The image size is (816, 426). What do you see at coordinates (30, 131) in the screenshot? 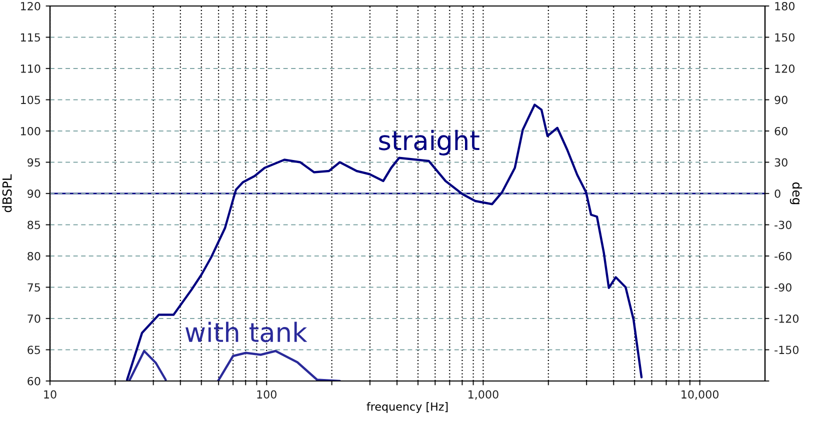
I see `y-tick-label: 100` at bounding box center [30, 131].